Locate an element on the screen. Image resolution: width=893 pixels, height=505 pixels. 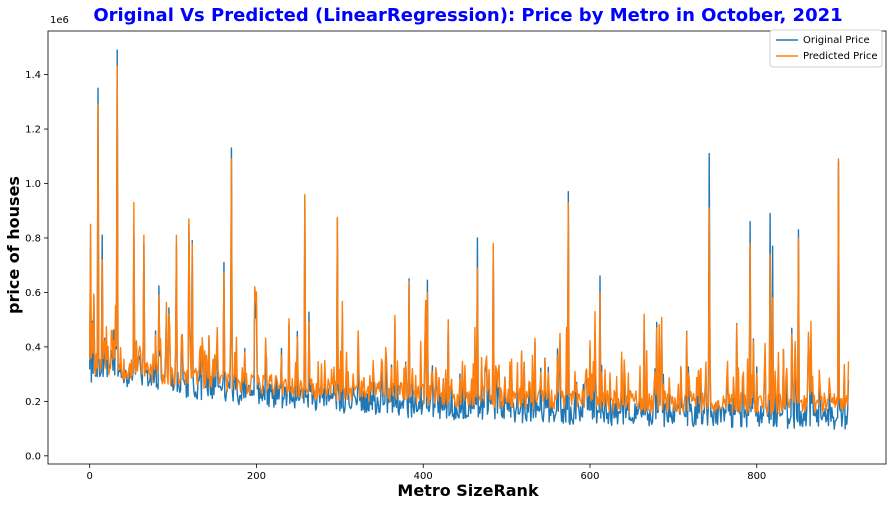
y-tick-label: 0.8 is located at coordinates (33, 238).